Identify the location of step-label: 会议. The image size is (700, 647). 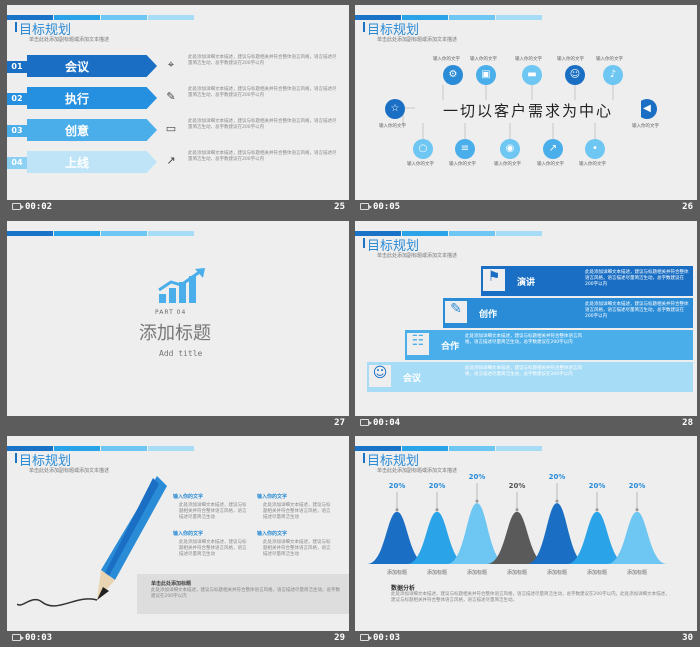
(412, 379).